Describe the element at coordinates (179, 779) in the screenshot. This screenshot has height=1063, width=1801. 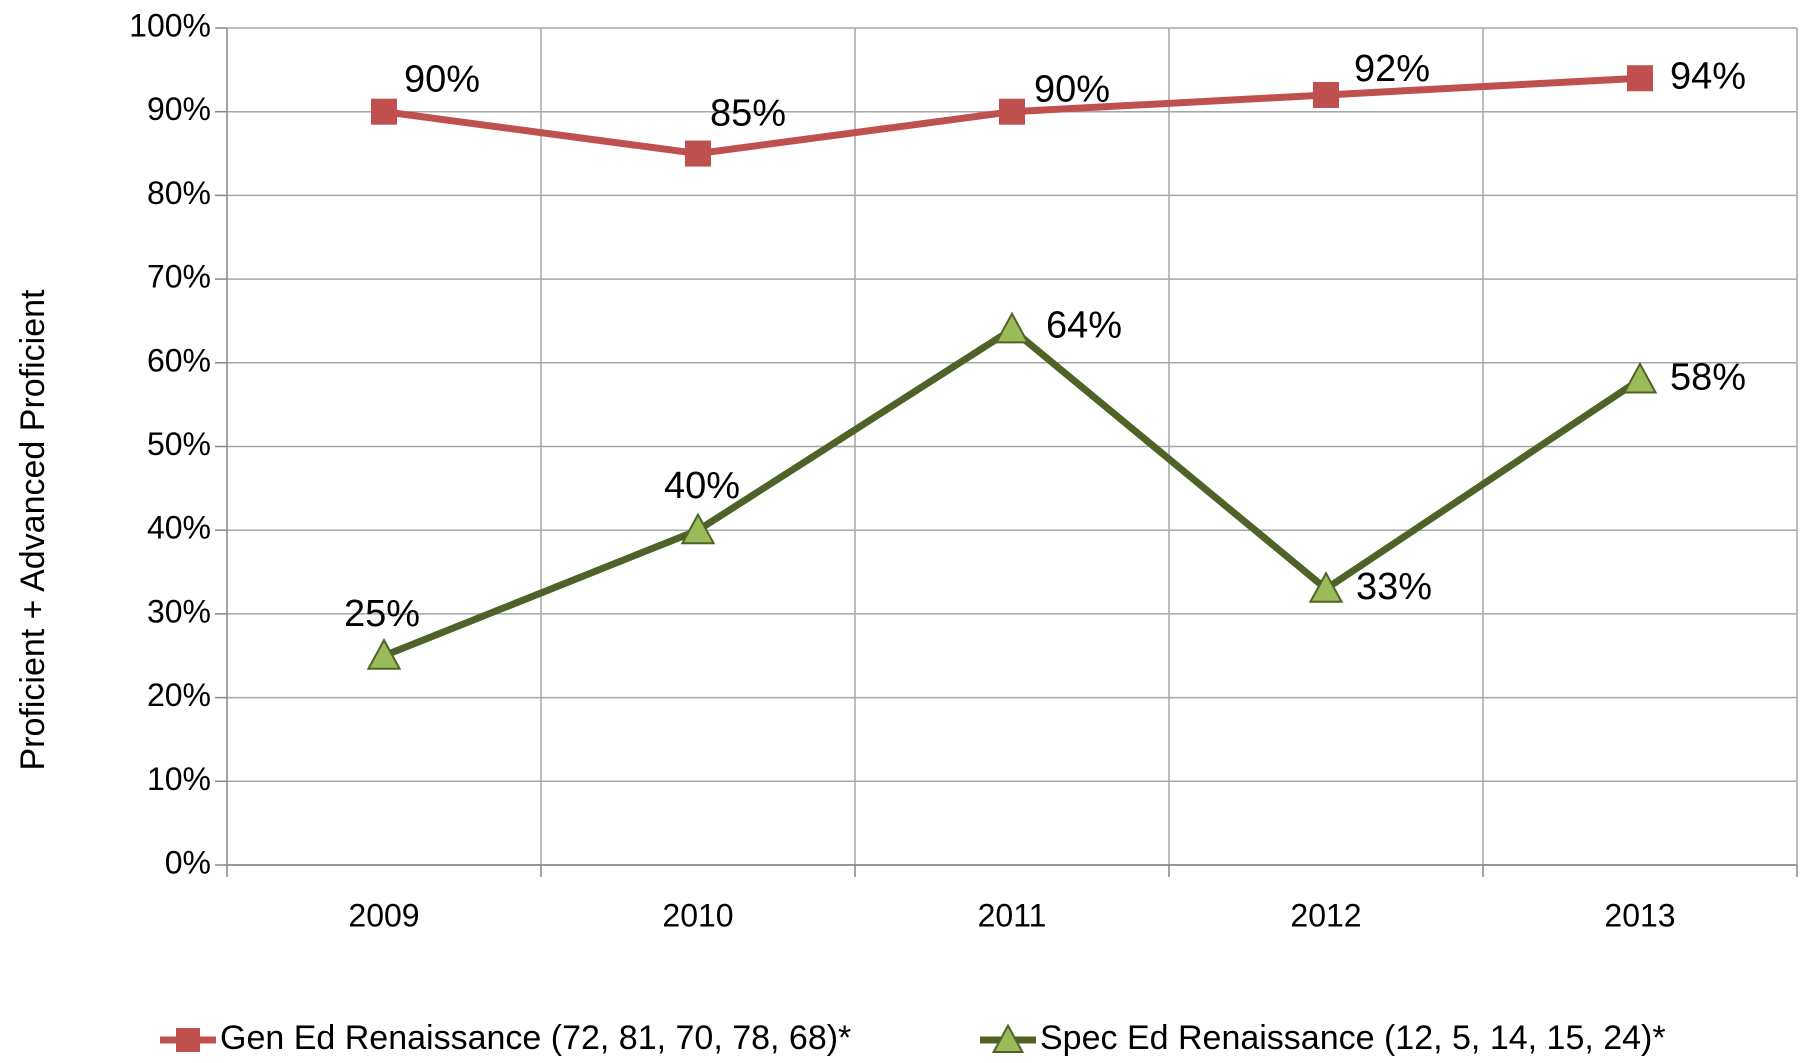
I see `y-tick-label: 10%` at that location.